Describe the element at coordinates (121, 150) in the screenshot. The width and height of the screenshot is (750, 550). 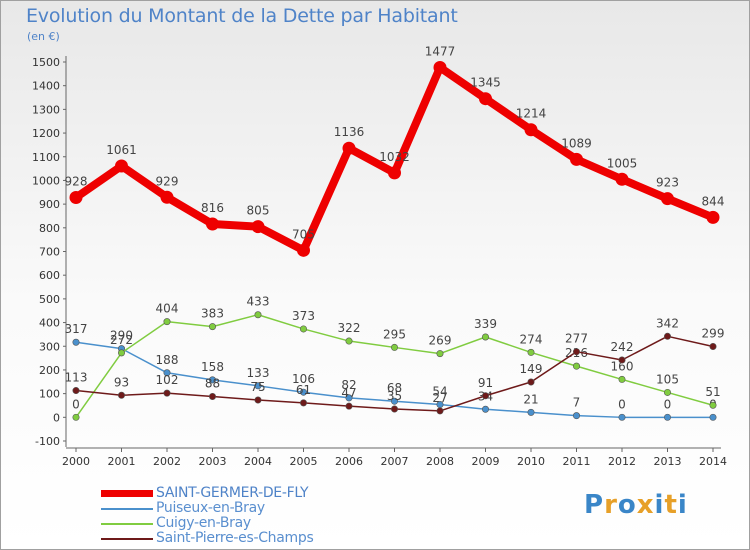
I see `data-label: 1061` at that location.